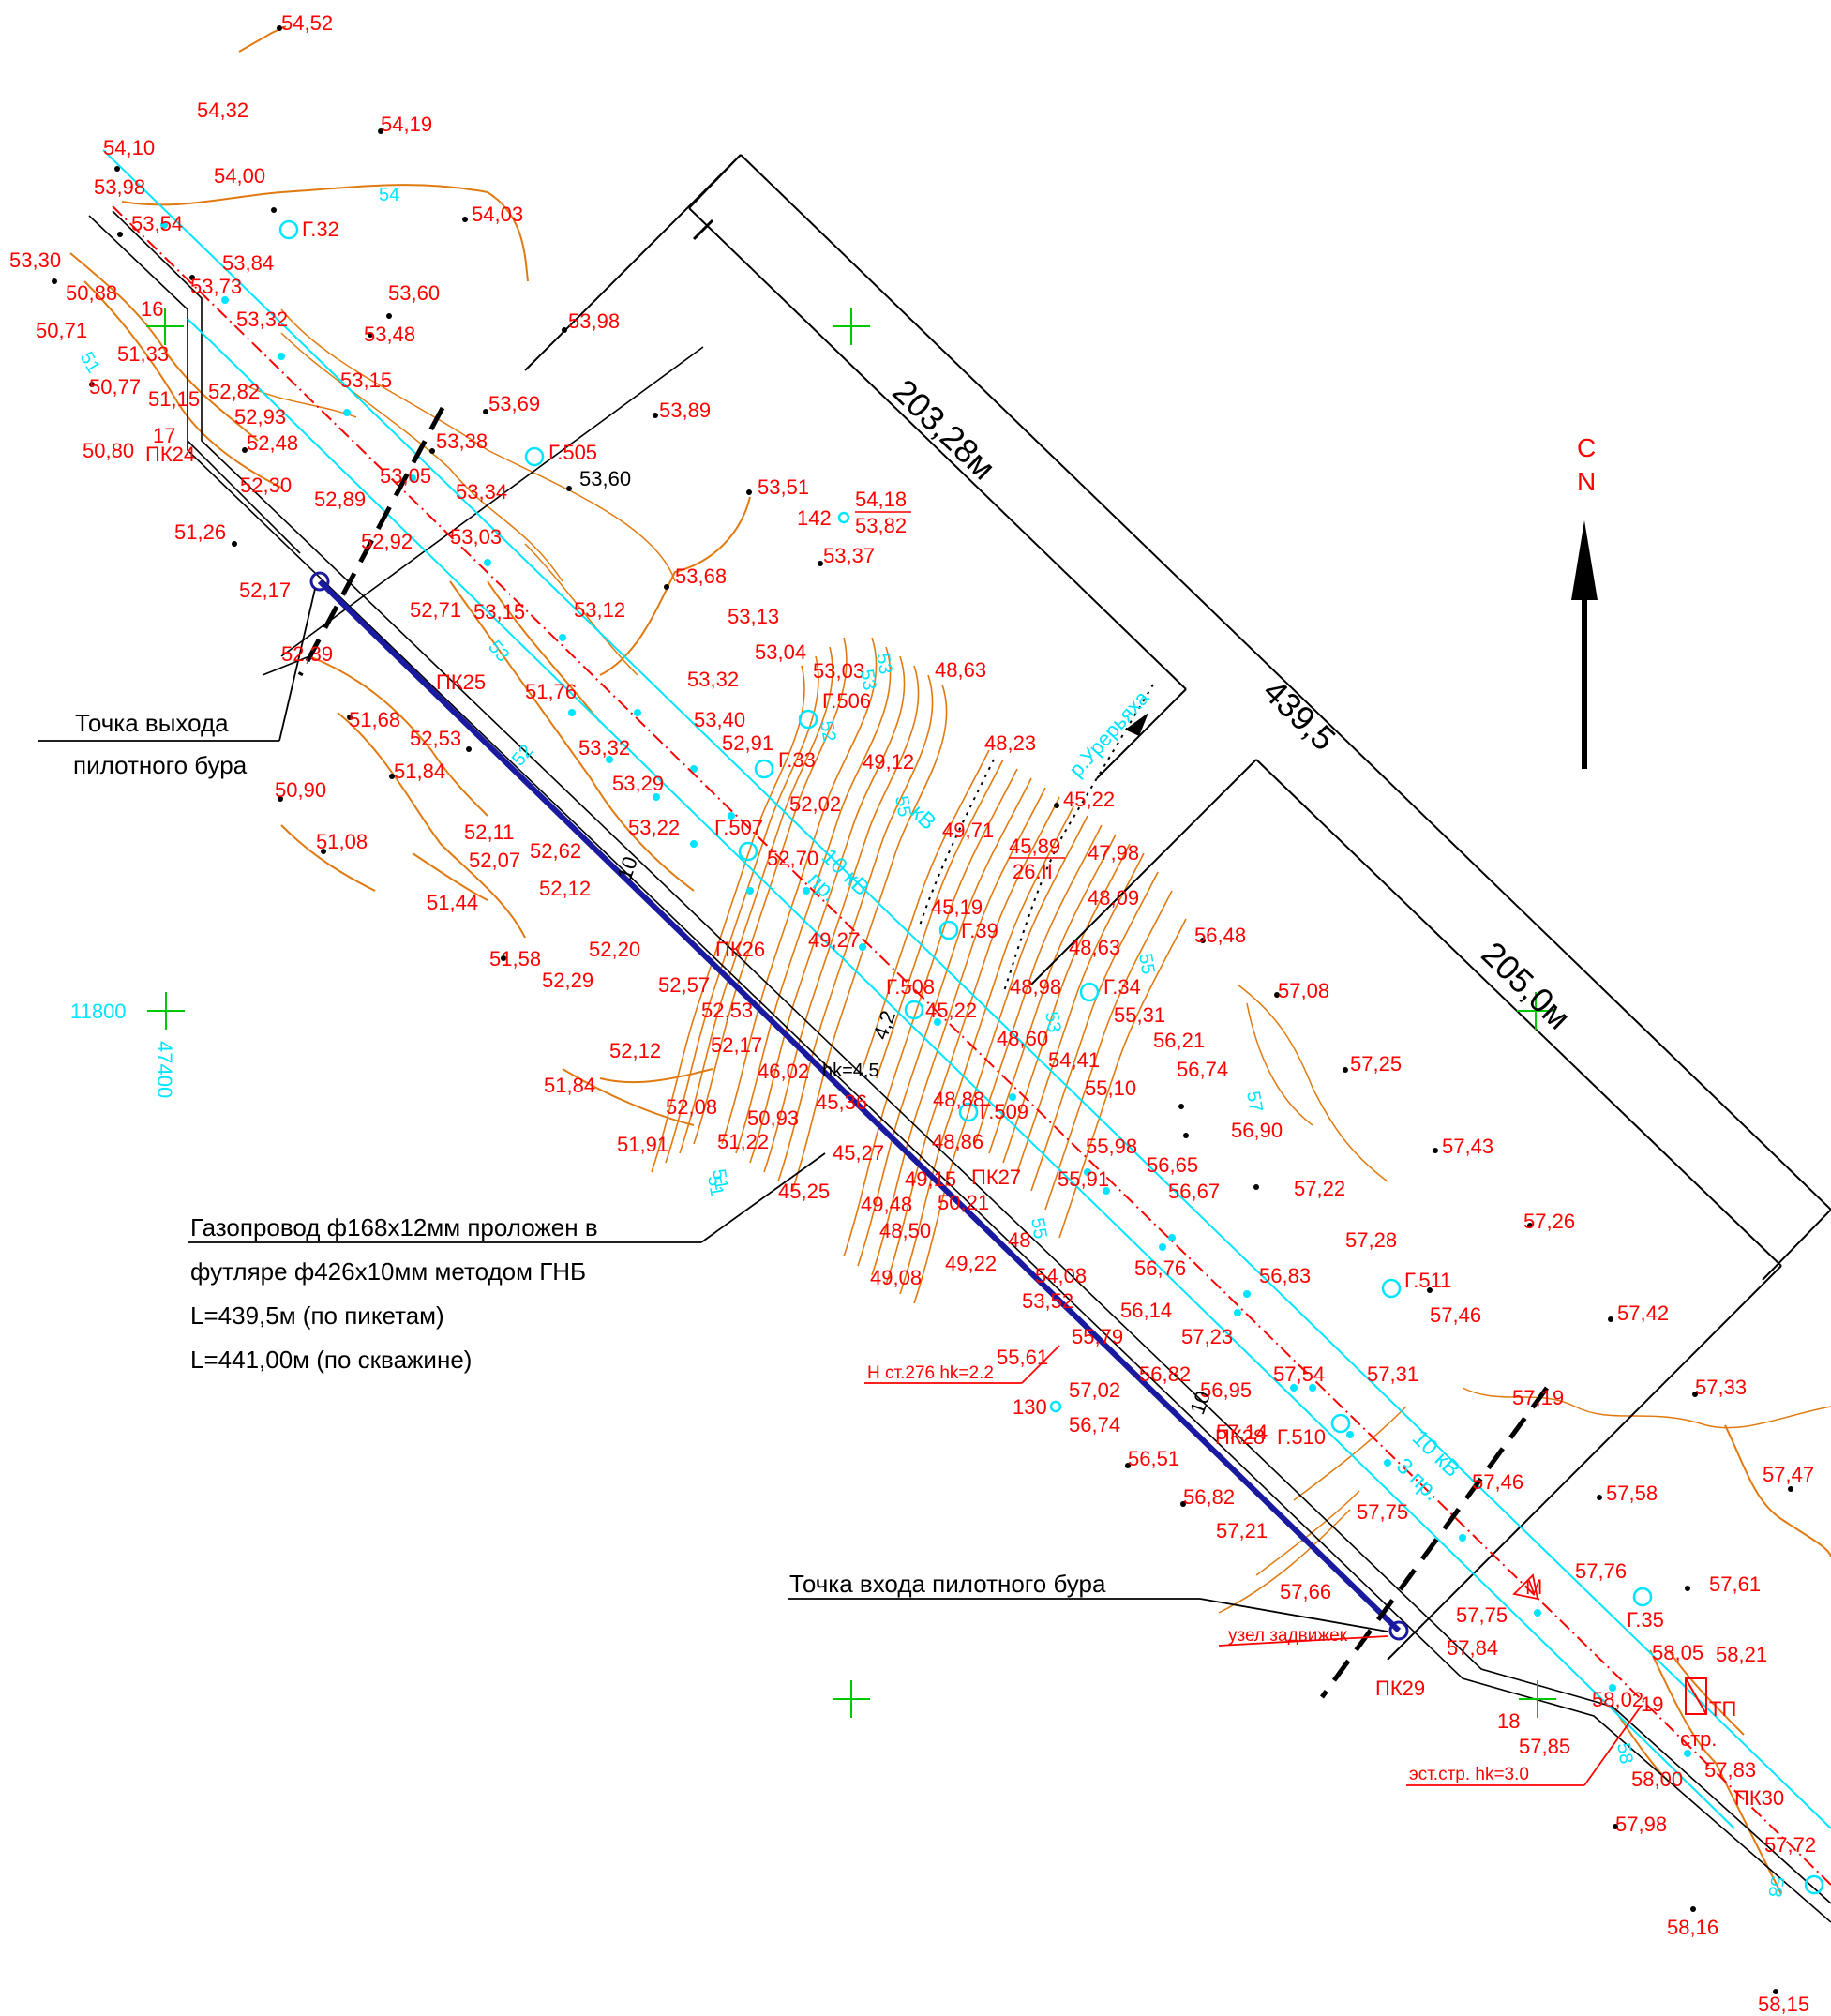 The image size is (1831, 2016). I want to click on elevation-label: 52,39, so click(307, 654).